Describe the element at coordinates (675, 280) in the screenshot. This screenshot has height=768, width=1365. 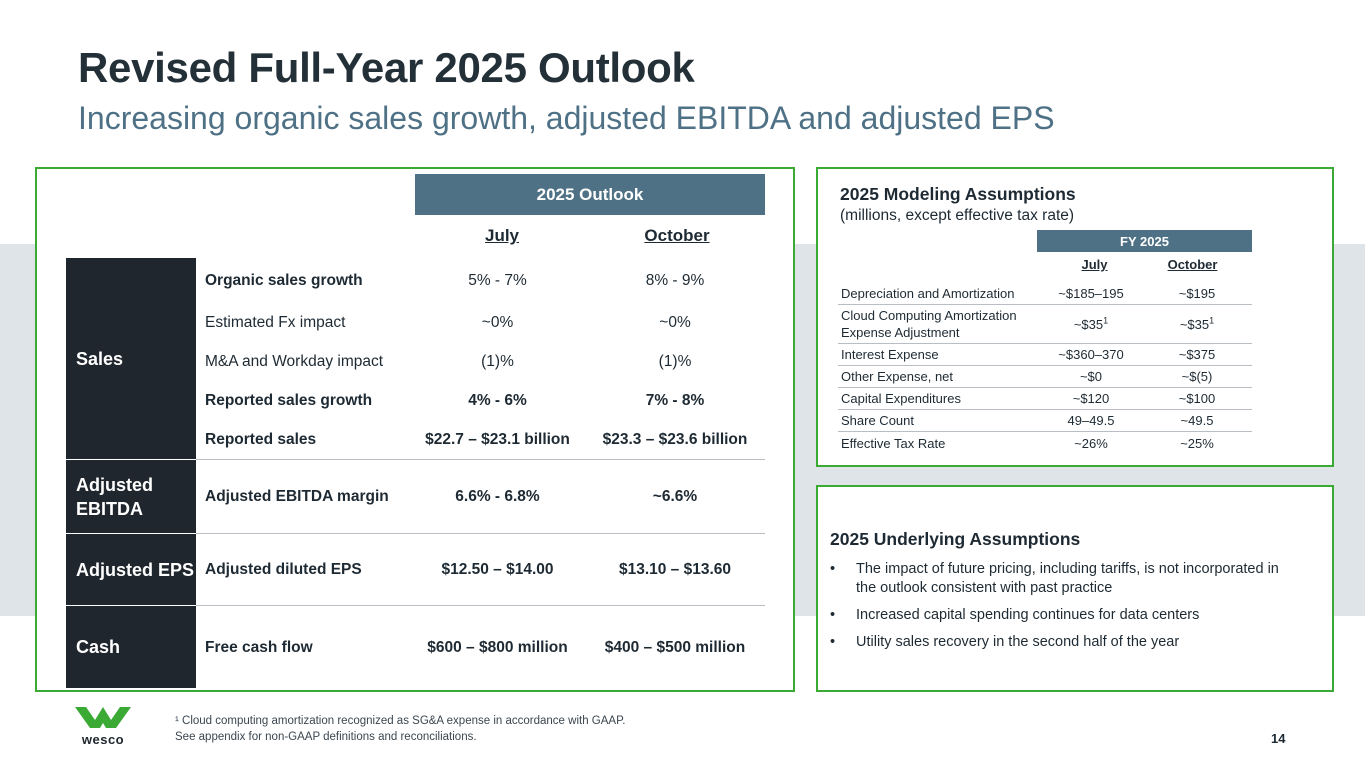
I see `row-october: 8% - 9%` at that location.